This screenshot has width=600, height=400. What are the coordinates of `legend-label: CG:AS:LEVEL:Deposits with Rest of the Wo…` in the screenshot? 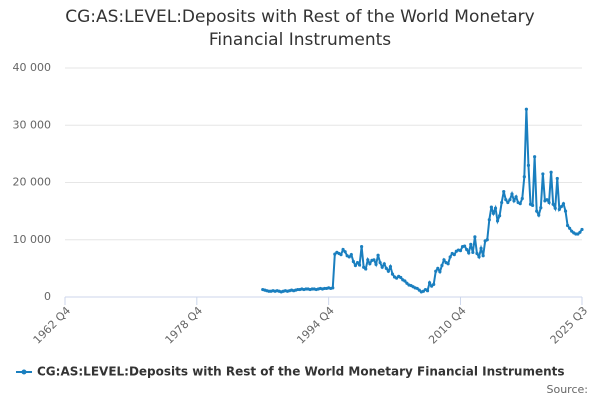 It's located at (301, 372).